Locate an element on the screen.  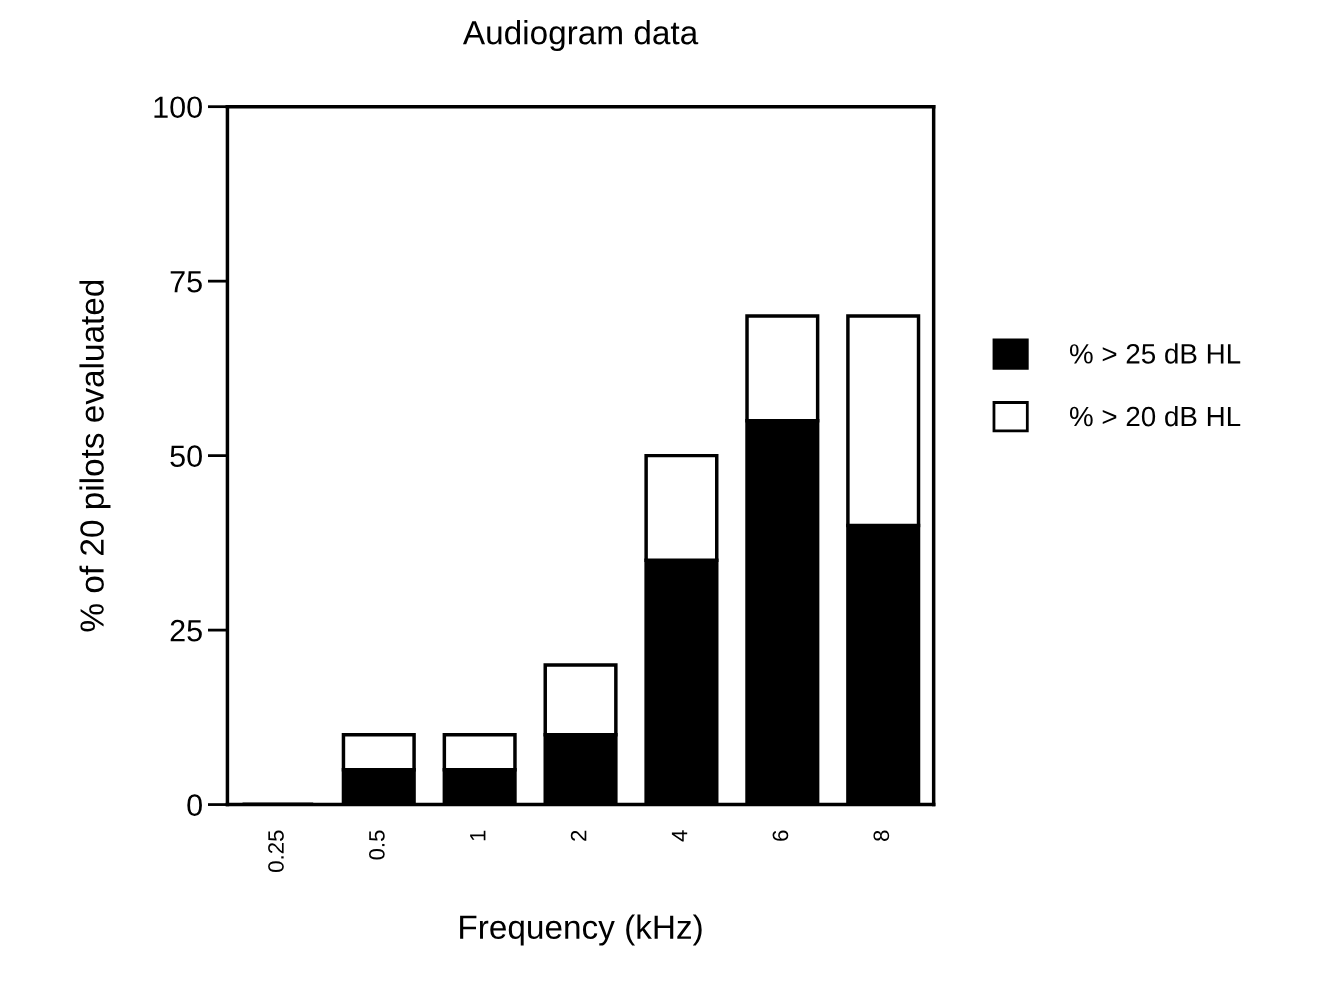
x-tick-label: 2 is located at coordinates (578, 835).